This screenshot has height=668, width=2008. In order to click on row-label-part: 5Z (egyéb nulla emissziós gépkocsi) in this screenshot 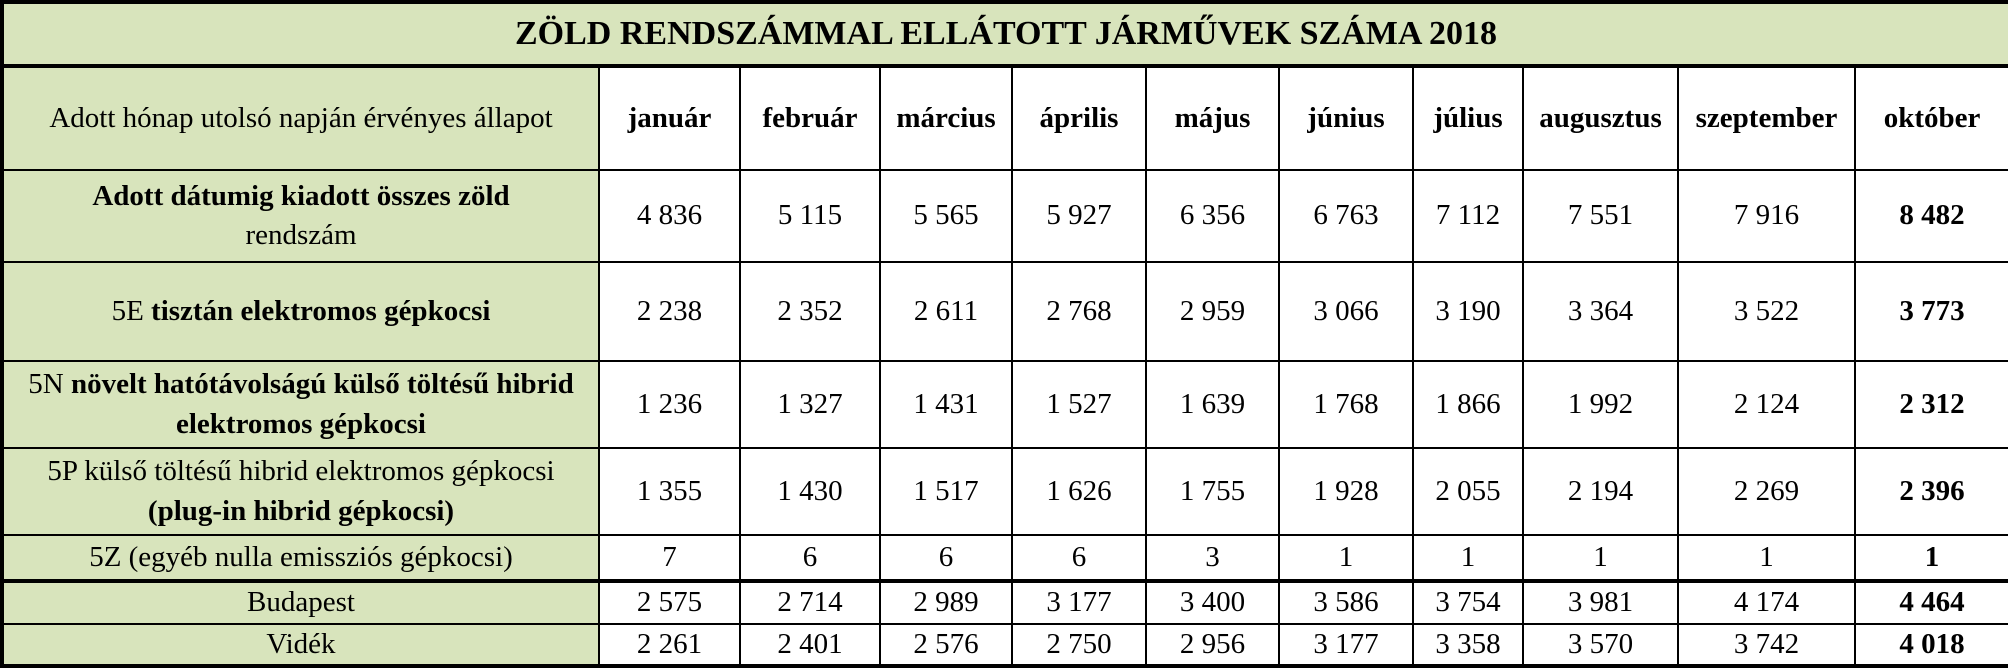, I will do `click(301, 556)`.